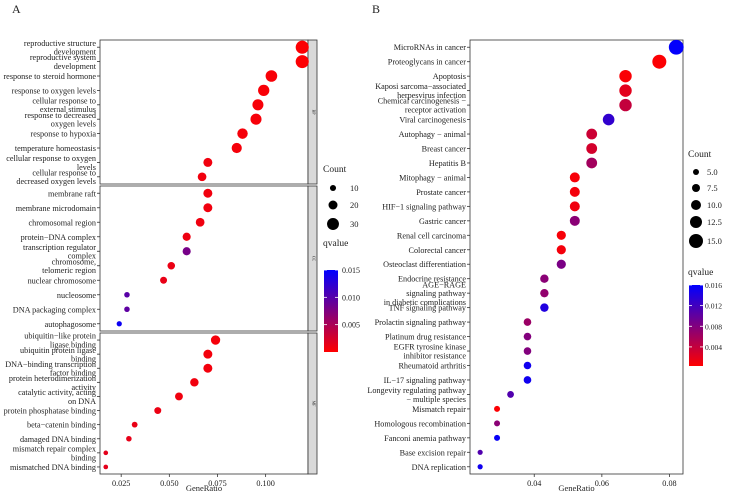 The width and height of the screenshot is (729, 493). What do you see at coordinates (712, 188) in the screenshot?
I see `size-legend-label: 7.5` at bounding box center [712, 188].